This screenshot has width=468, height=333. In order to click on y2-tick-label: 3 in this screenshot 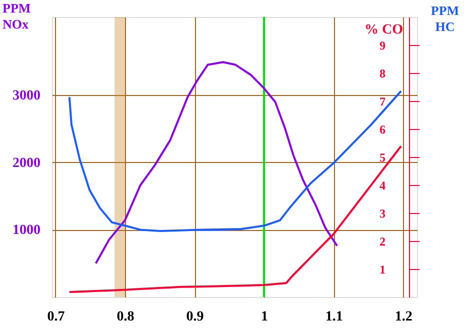, I will do `click(383, 213)`.